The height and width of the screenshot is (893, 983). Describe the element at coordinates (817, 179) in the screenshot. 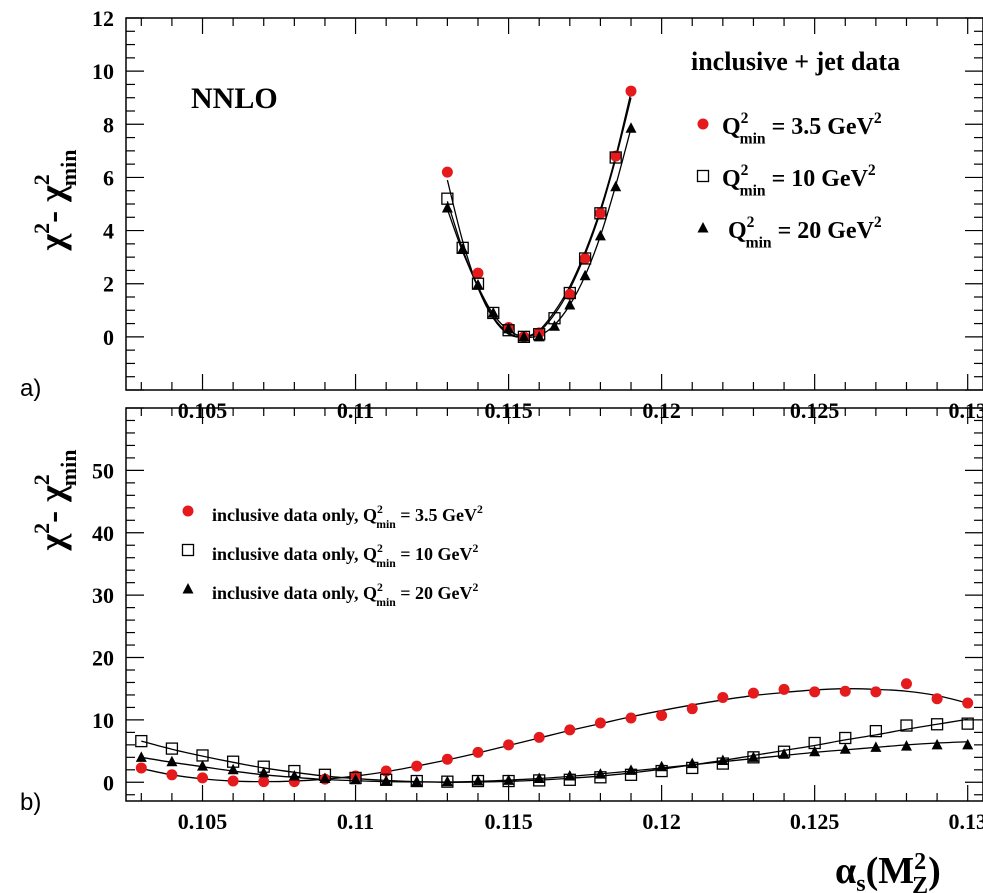

I see `panel-a-legend-entry-1-post: = 10 GeV` at that location.